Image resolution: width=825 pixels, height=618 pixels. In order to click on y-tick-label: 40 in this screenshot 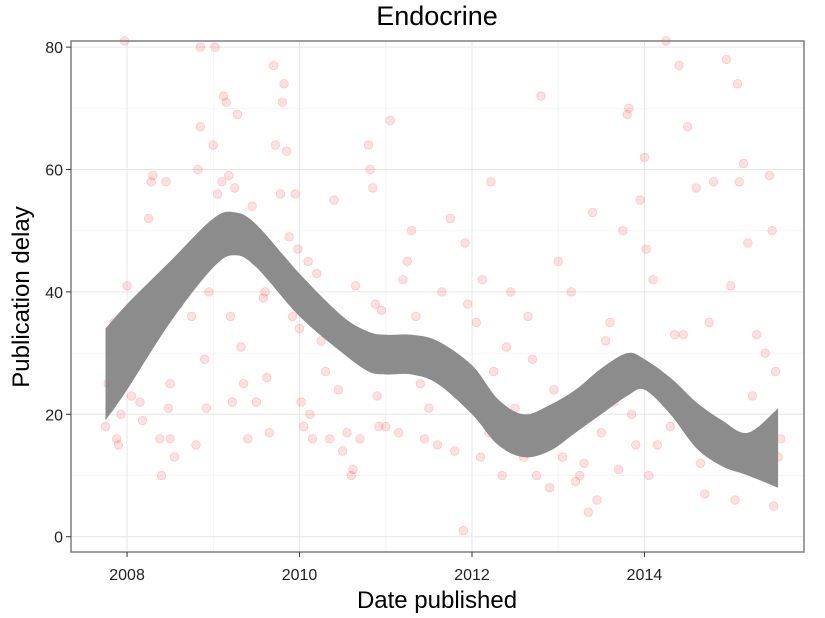, I will do `click(54, 293)`.